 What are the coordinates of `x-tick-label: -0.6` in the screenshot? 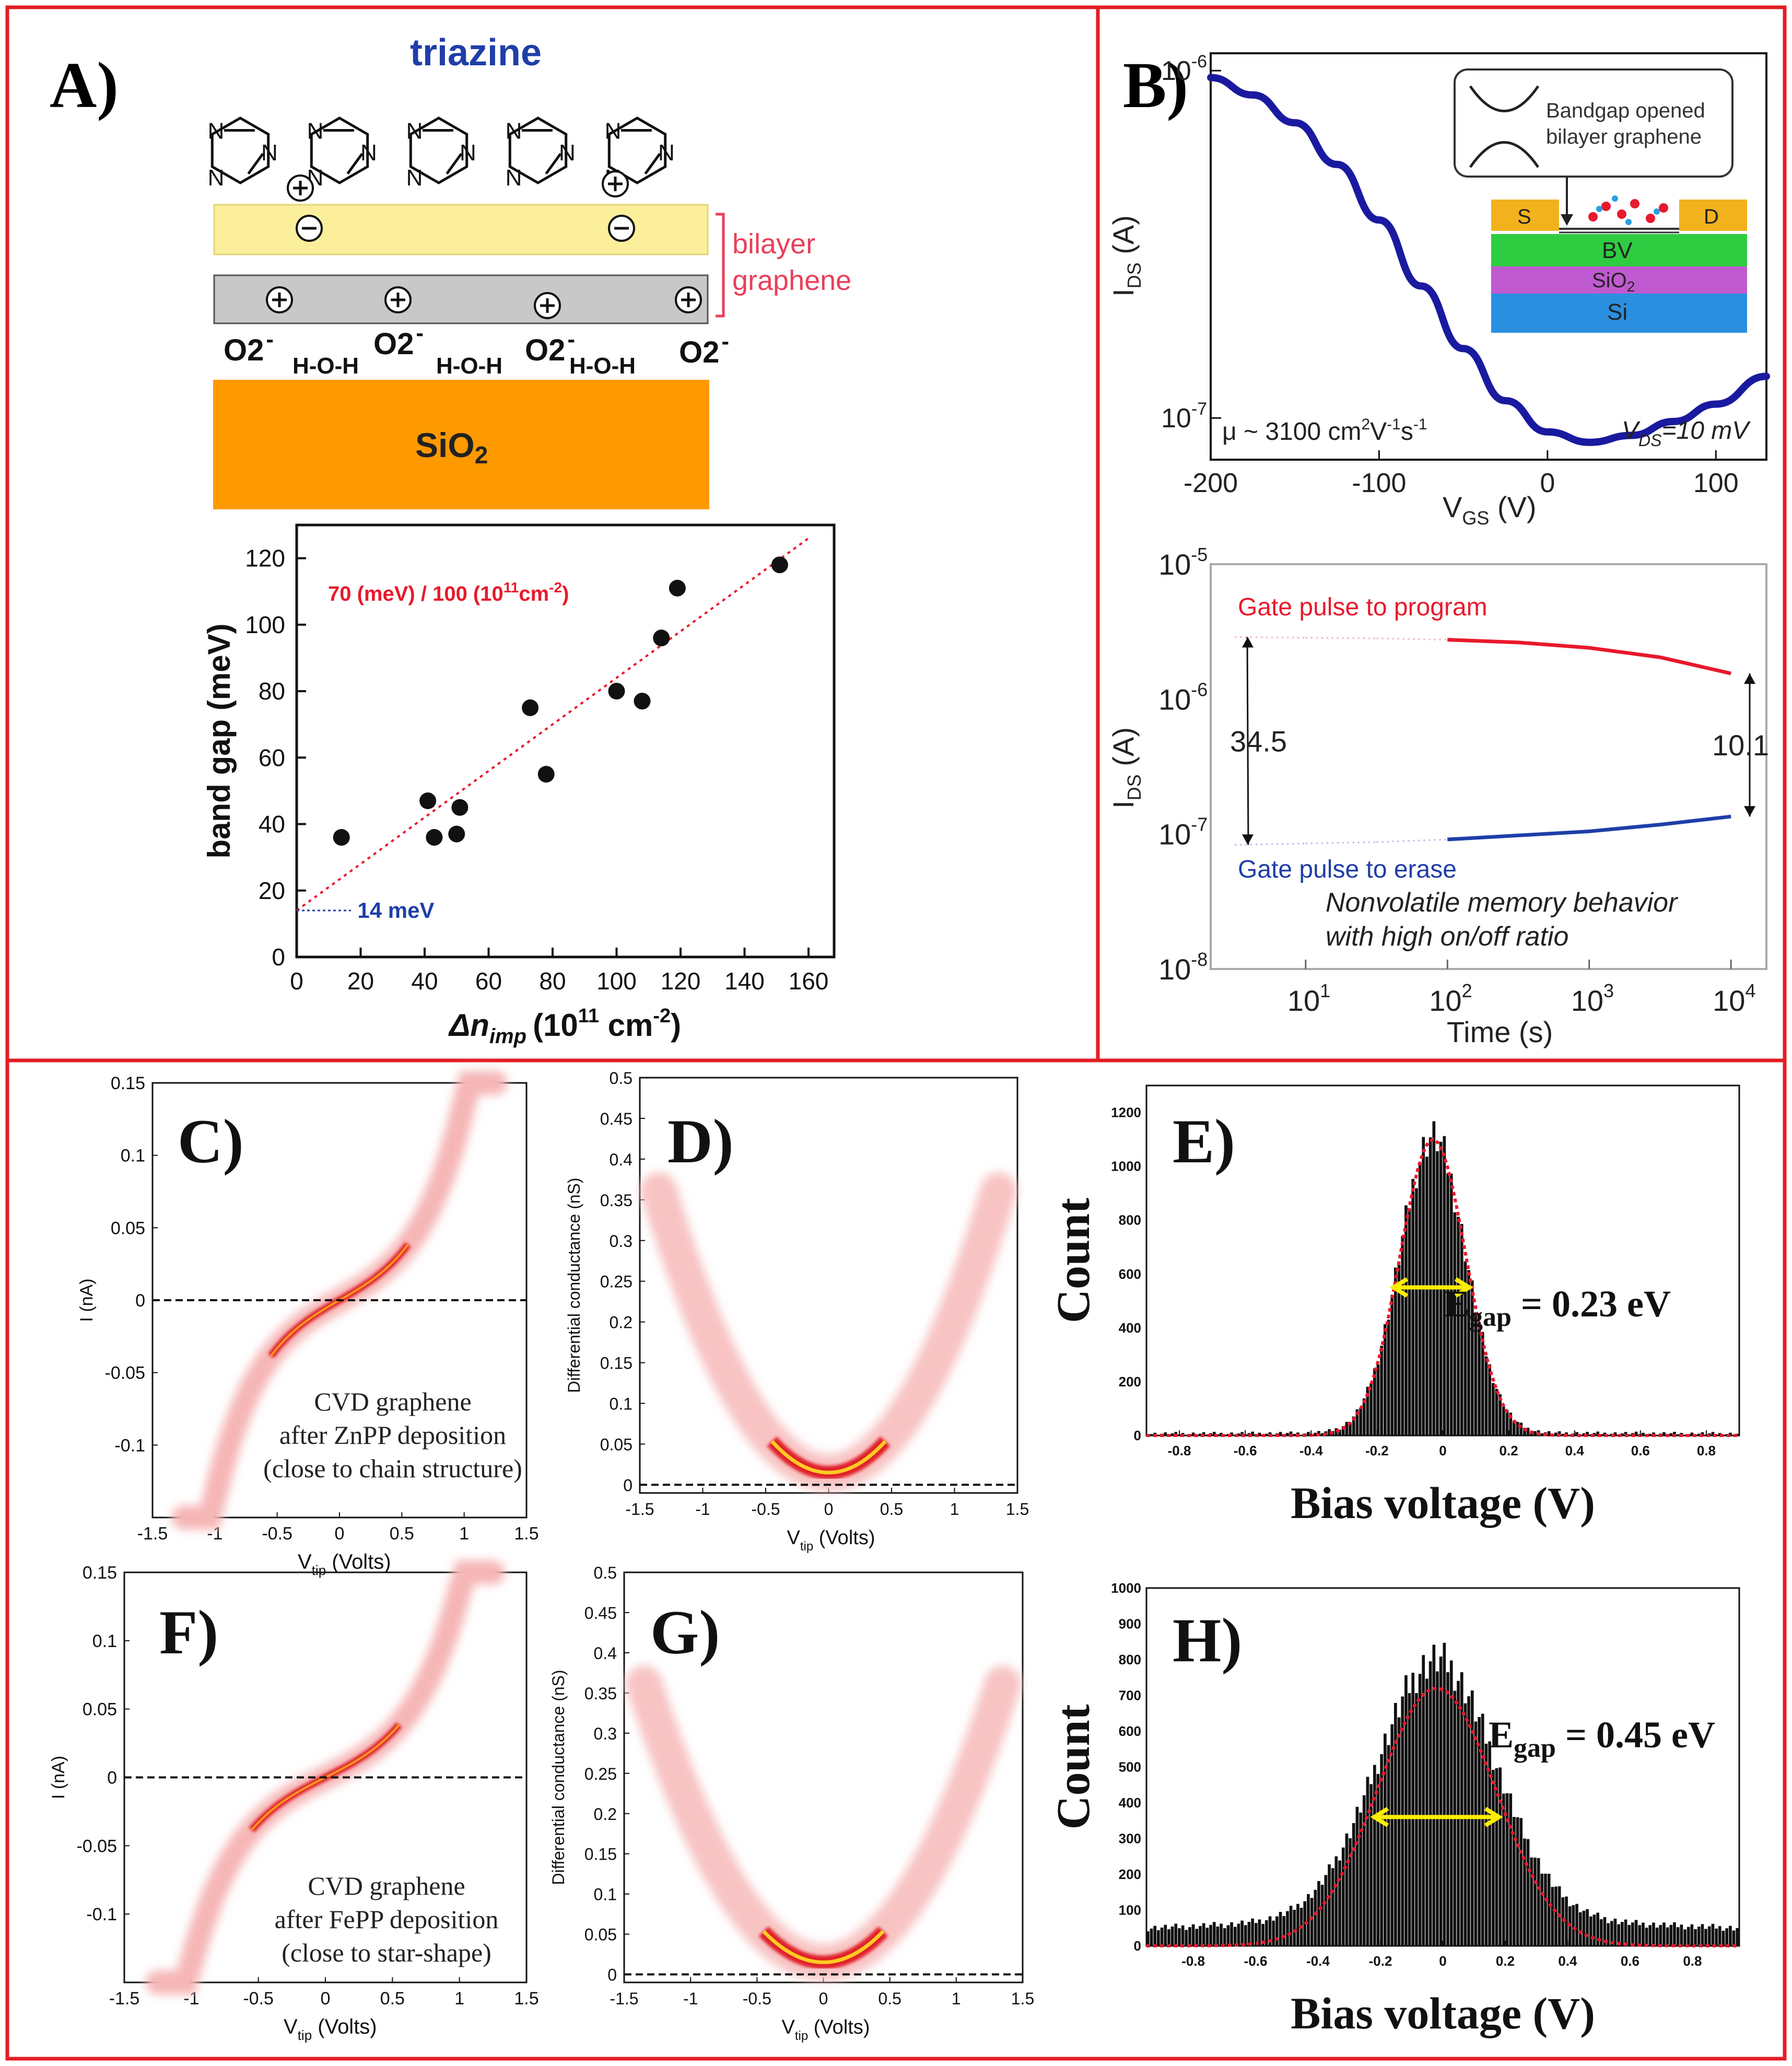 It's located at (1256, 1961).